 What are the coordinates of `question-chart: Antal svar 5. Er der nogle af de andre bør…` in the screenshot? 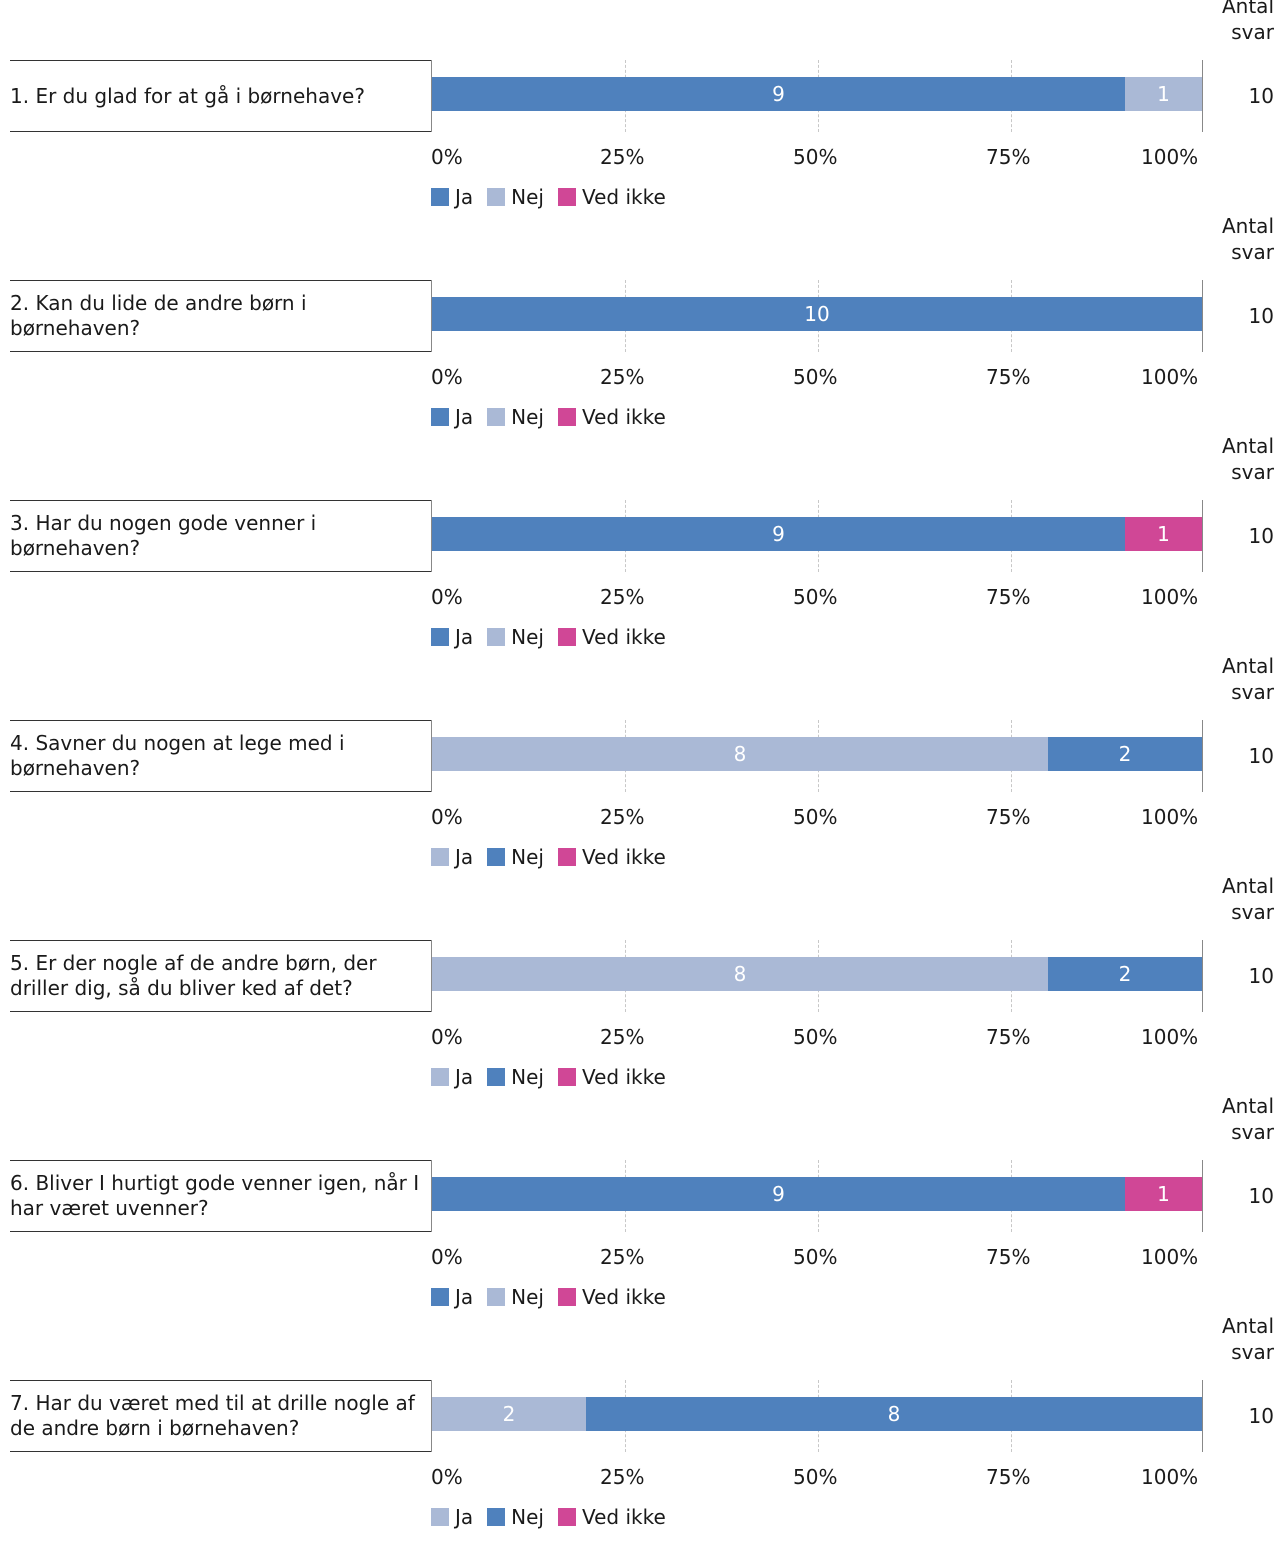 It's located at (639, 989).